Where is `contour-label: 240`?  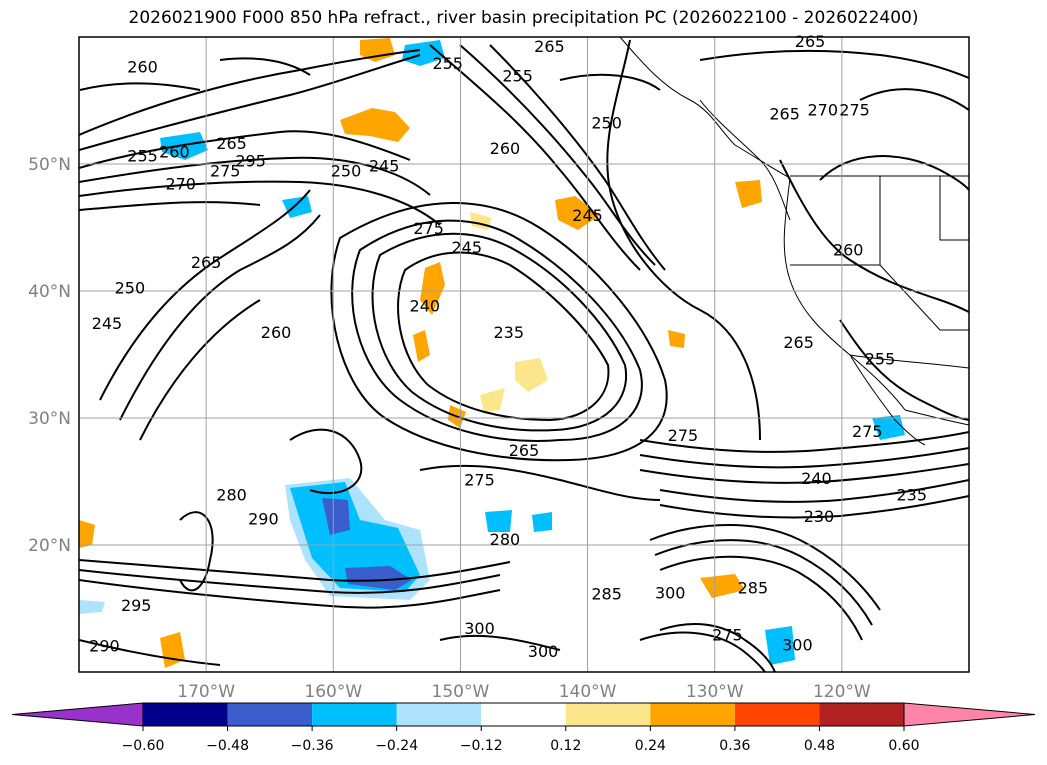
contour-label: 240 is located at coordinates (425, 305).